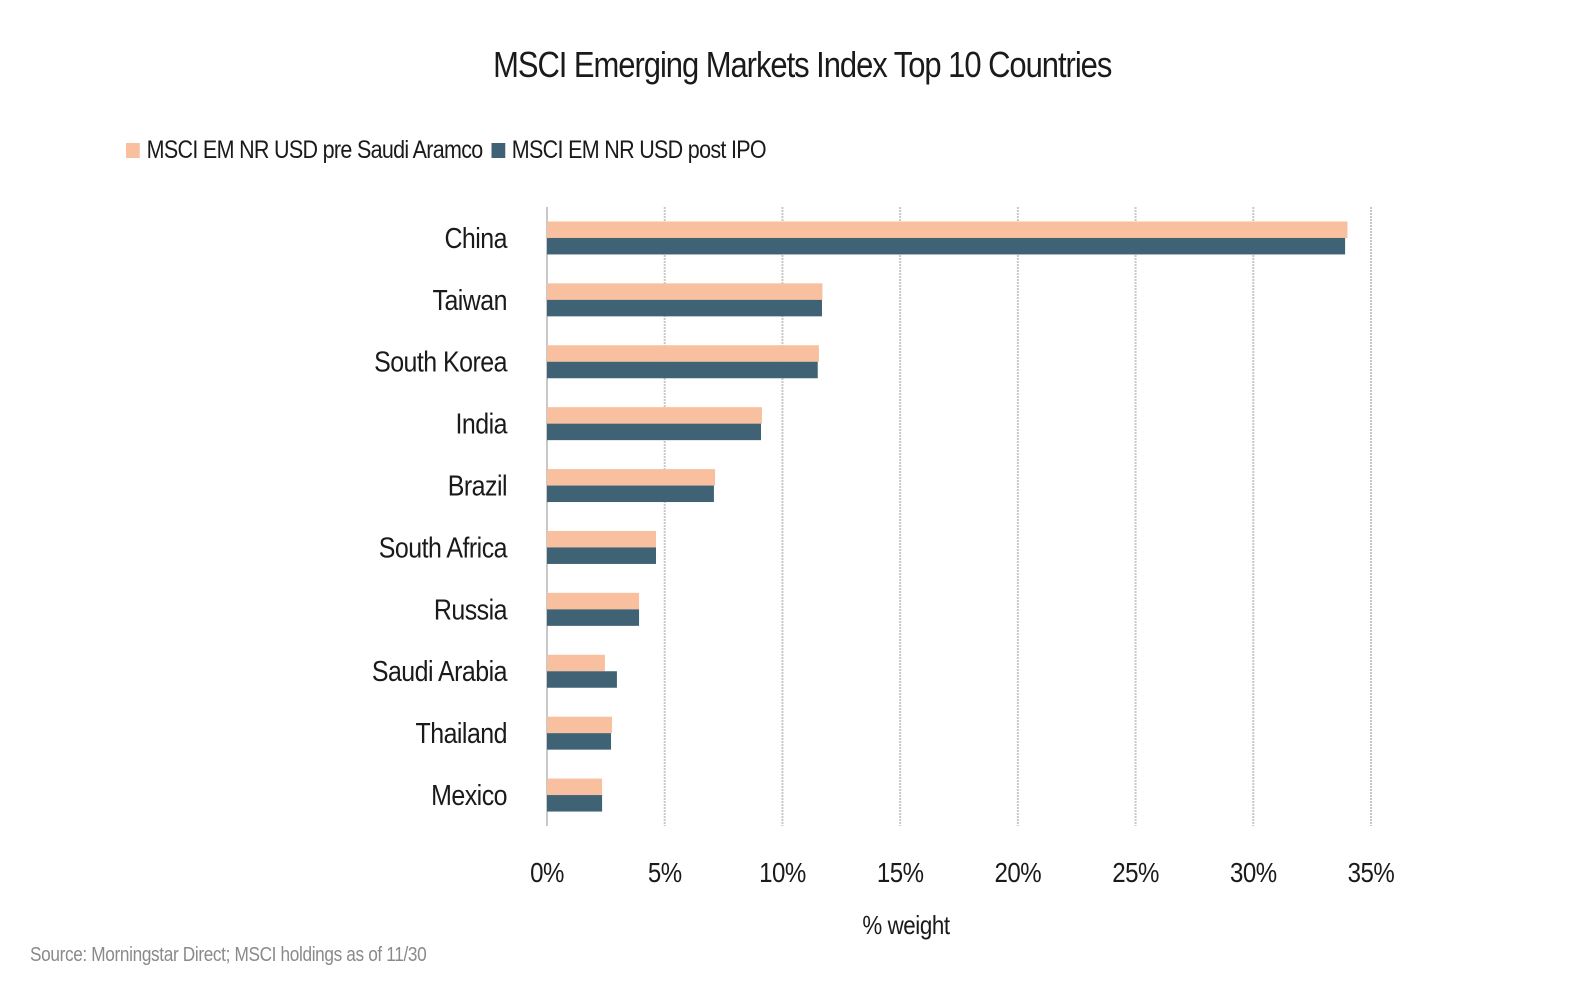  Describe the element at coordinates (476, 238) in the screenshot. I see `category-label-china: China` at that location.